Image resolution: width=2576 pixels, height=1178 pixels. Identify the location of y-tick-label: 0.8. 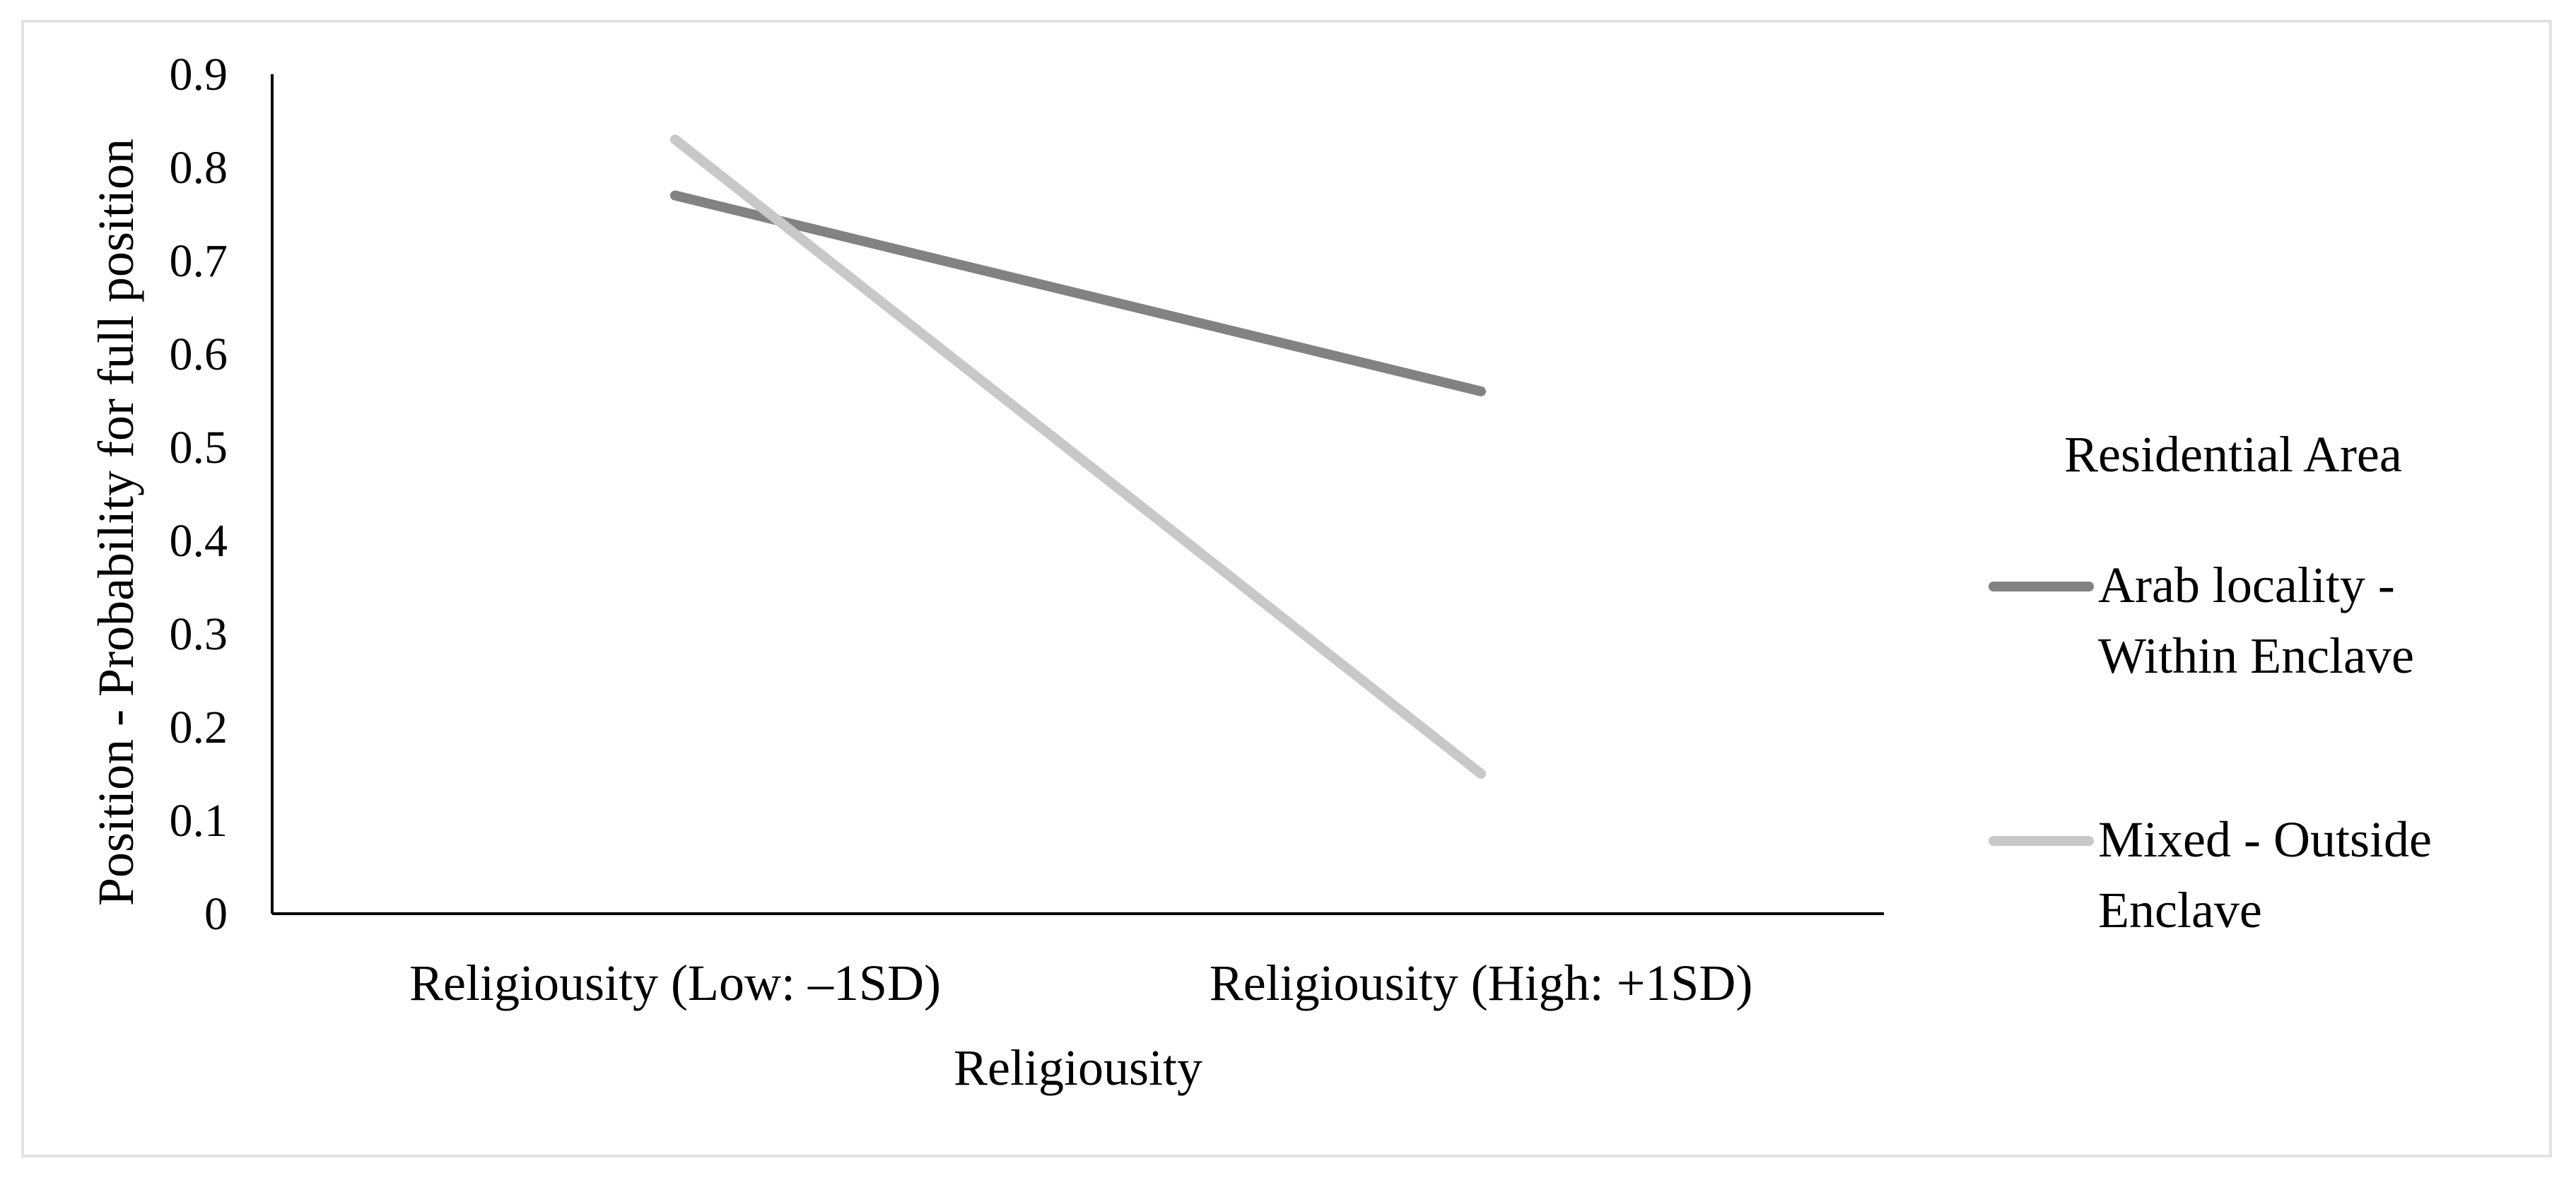
(199, 168).